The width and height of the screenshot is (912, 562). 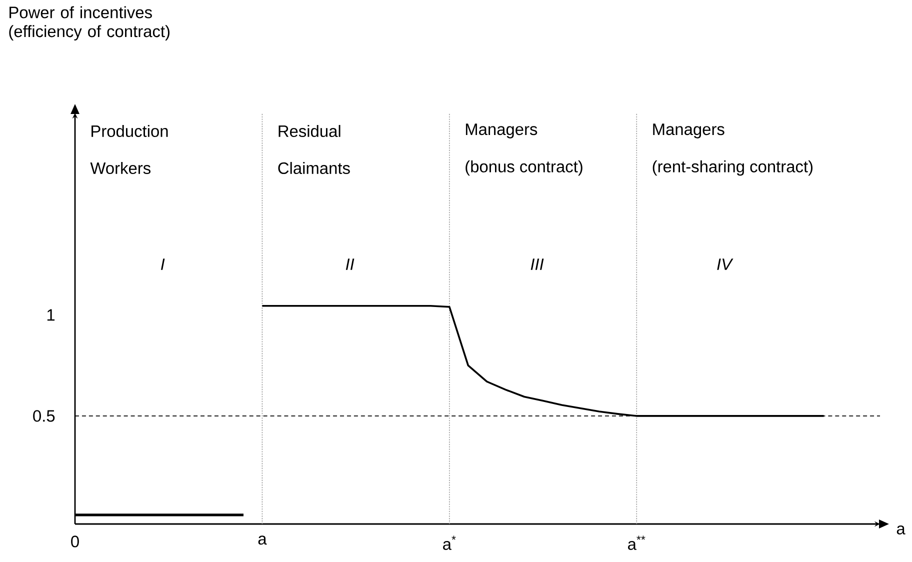 What do you see at coordinates (130, 131) in the screenshot?
I see `annotation: Production` at bounding box center [130, 131].